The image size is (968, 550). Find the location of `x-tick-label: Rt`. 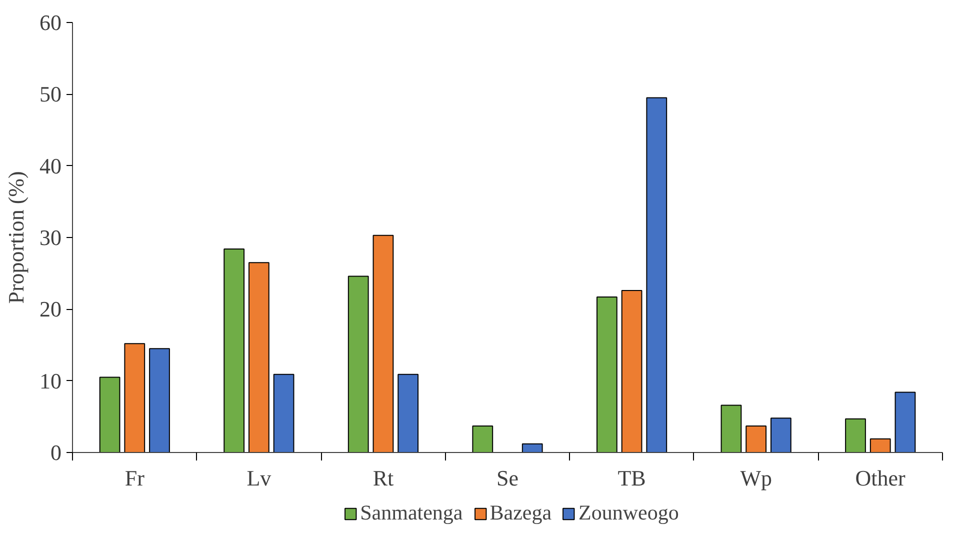

x-tick-label: Rt is located at coordinates (383, 478).